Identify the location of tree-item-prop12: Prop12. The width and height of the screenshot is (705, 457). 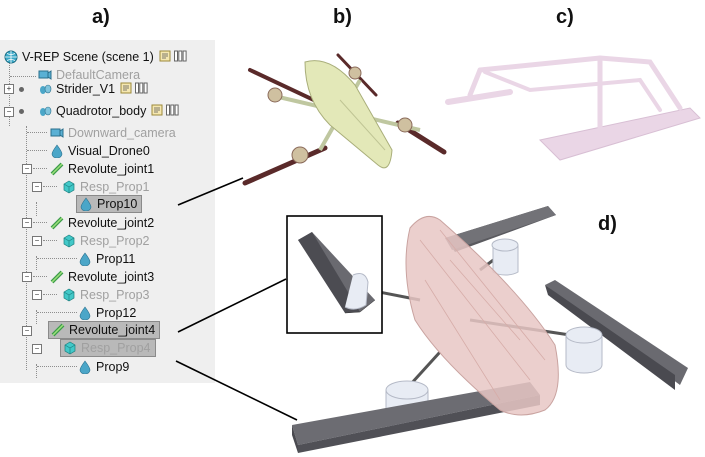
(107, 313).